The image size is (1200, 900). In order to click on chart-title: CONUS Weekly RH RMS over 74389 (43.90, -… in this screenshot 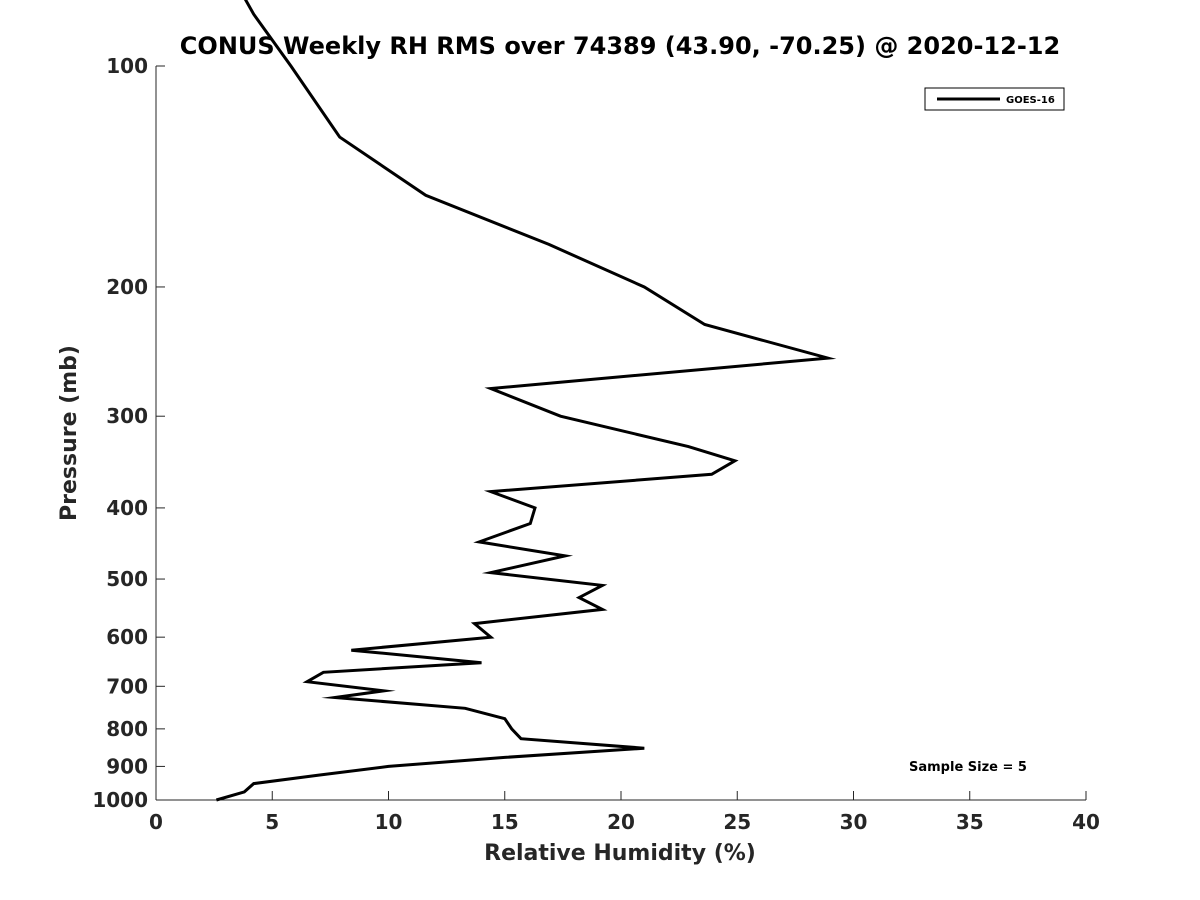, I will do `click(620, 46)`.